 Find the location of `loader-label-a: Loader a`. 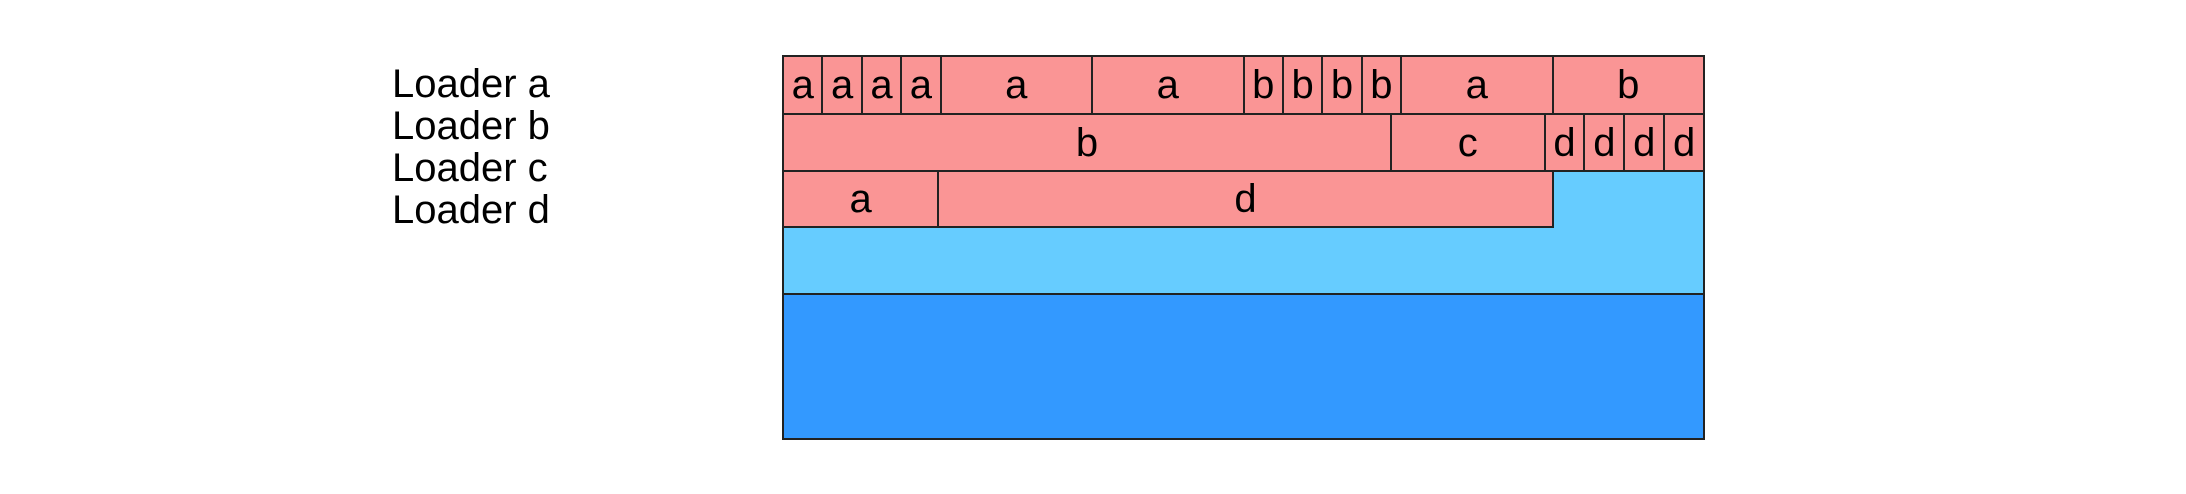

loader-label-a: Loader a is located at coordinates (471, 84).